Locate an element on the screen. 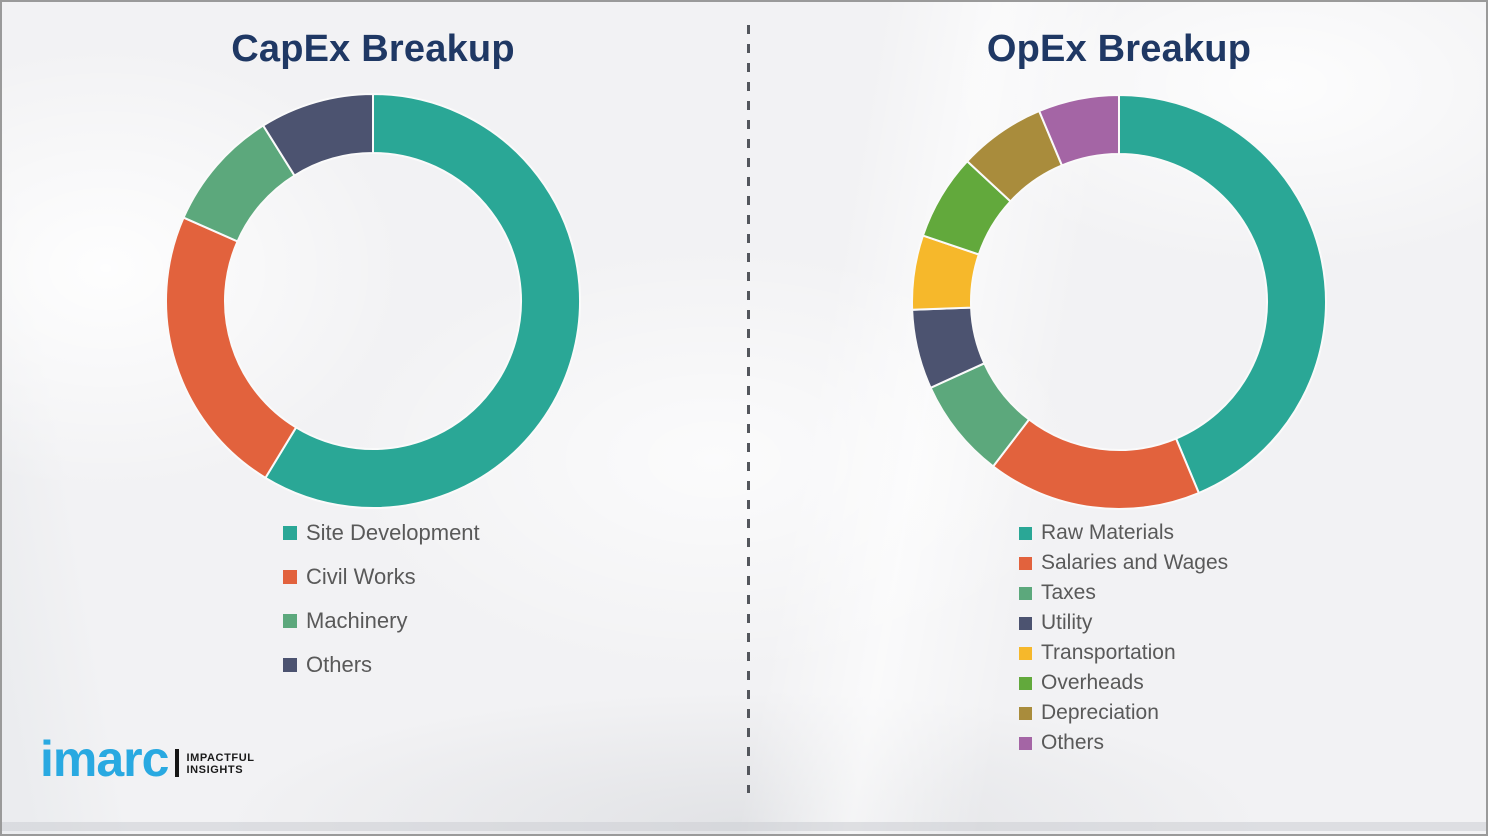 The image size is (1488, 836). donut-segment-salaries-and-wages is located at coordinates (1096, 464).